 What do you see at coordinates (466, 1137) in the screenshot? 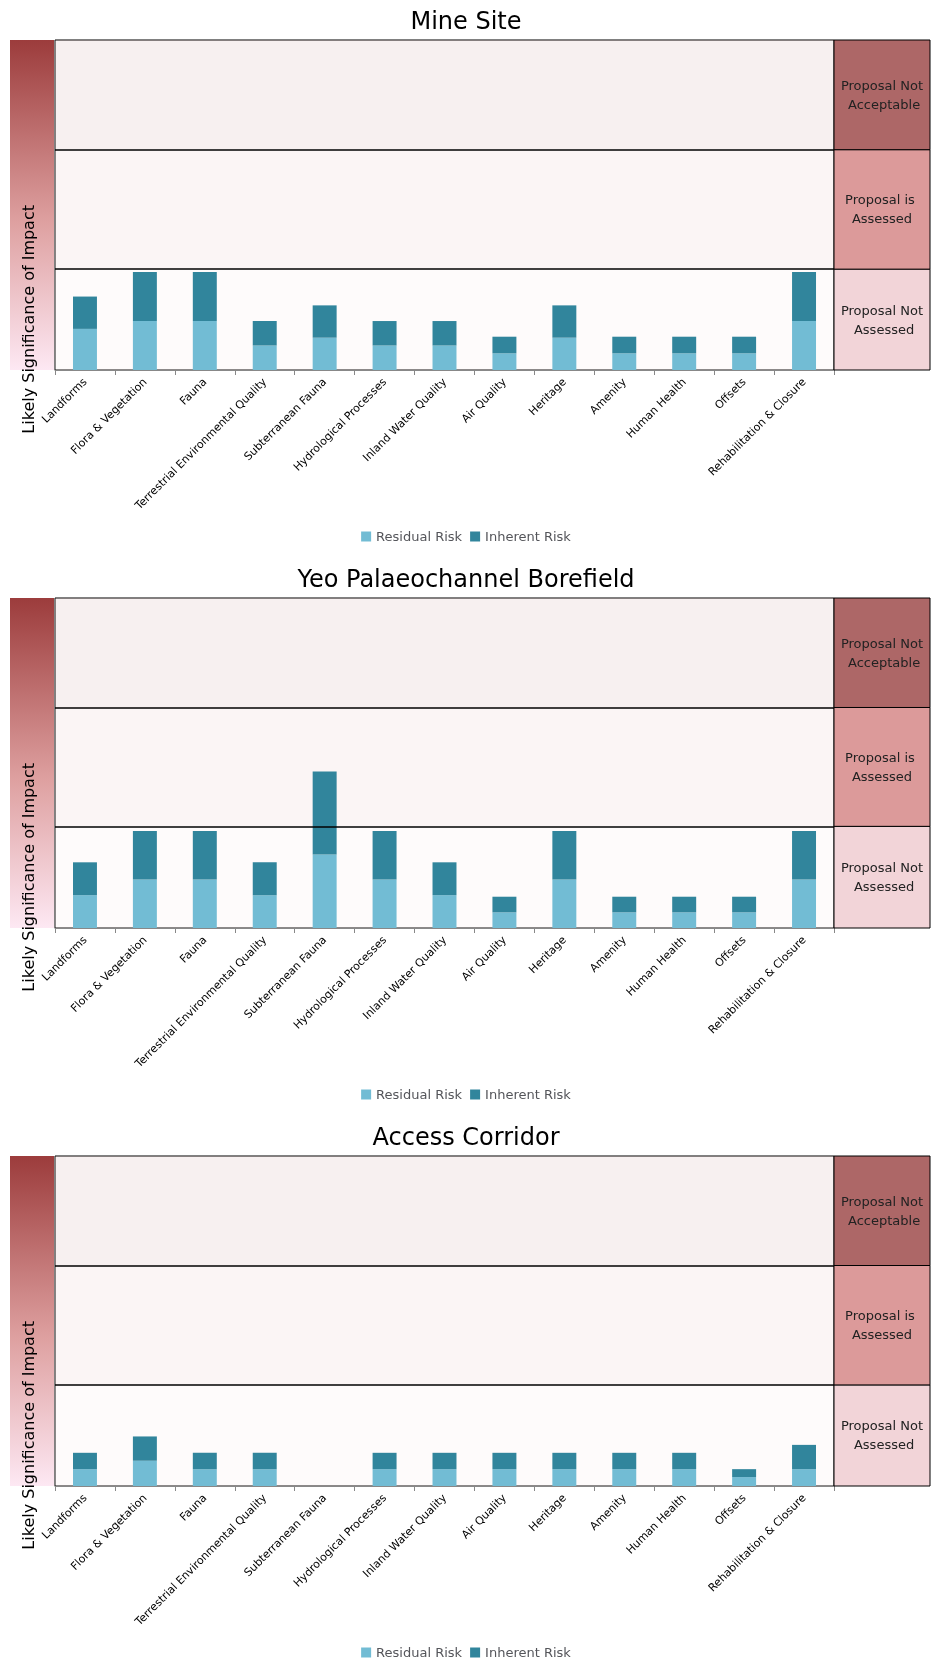
I see `chart-title: Access Corridor` at bounding box center [466, 1137].